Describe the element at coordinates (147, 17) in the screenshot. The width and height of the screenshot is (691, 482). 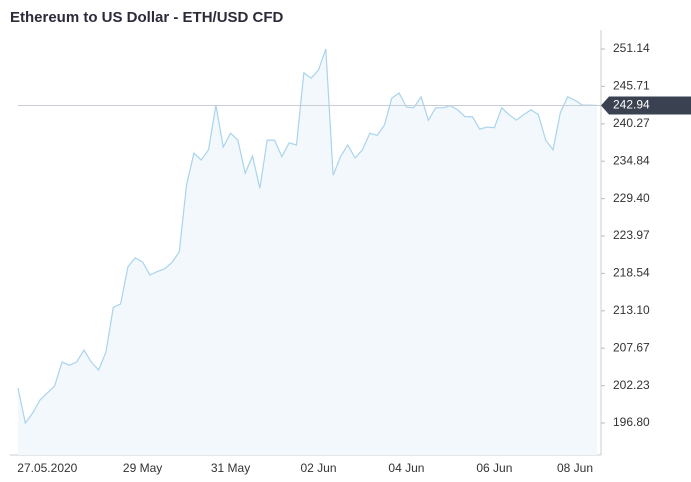
I see `chart-title: Ethereum to US Dollar - ETH/USD CFD` at that location.